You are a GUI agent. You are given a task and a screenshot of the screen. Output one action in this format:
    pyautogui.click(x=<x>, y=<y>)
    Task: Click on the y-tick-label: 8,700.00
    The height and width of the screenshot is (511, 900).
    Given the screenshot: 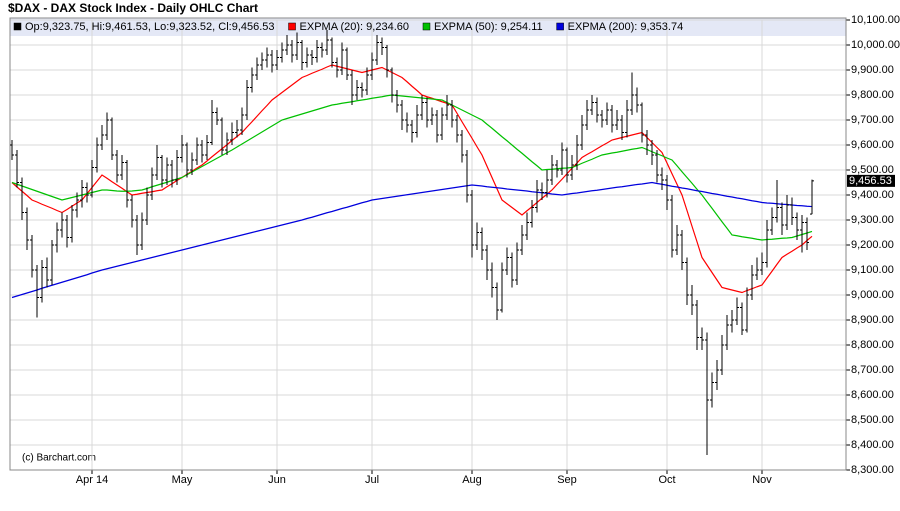 What is the action you would take?
    pyautogui.click(x=872, y=370)
    